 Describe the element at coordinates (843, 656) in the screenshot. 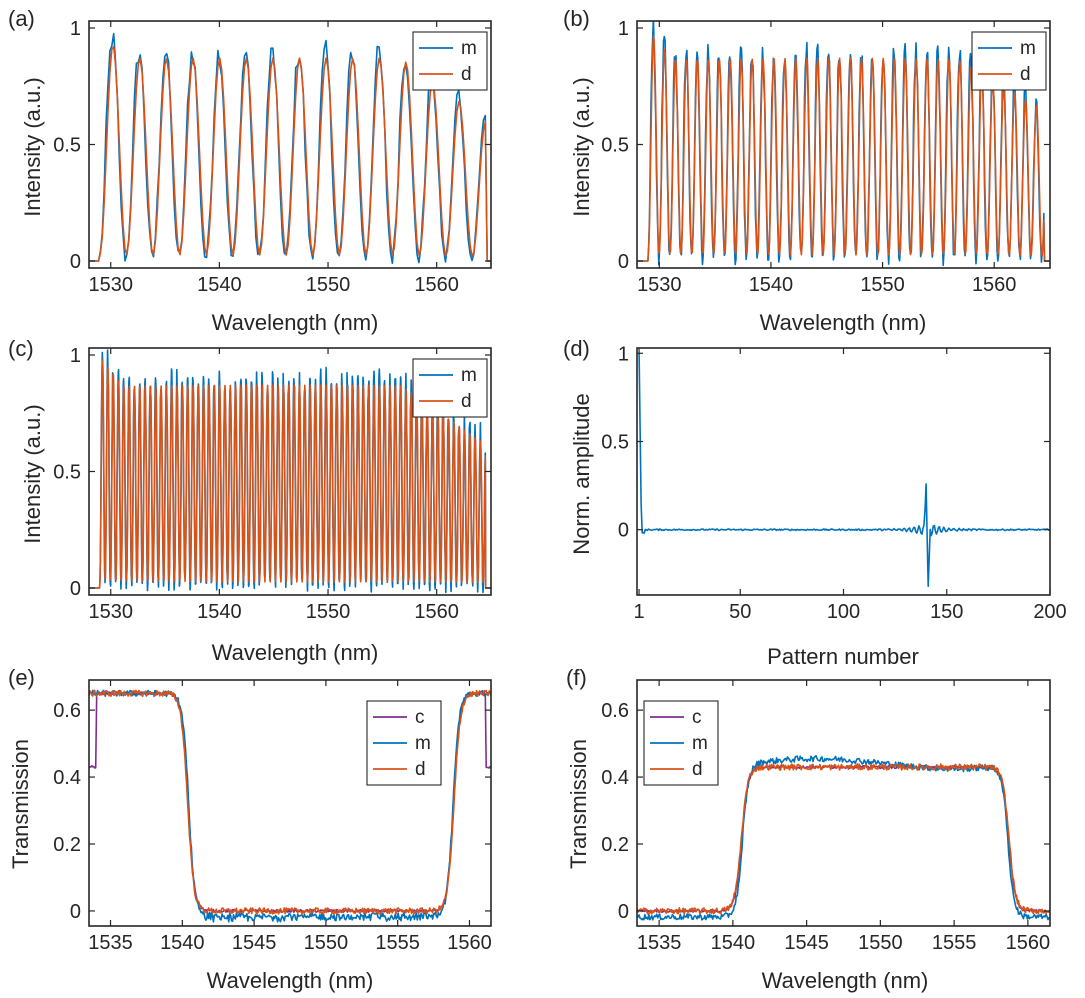

I see `x-axis-label: Pattern number` at that location.